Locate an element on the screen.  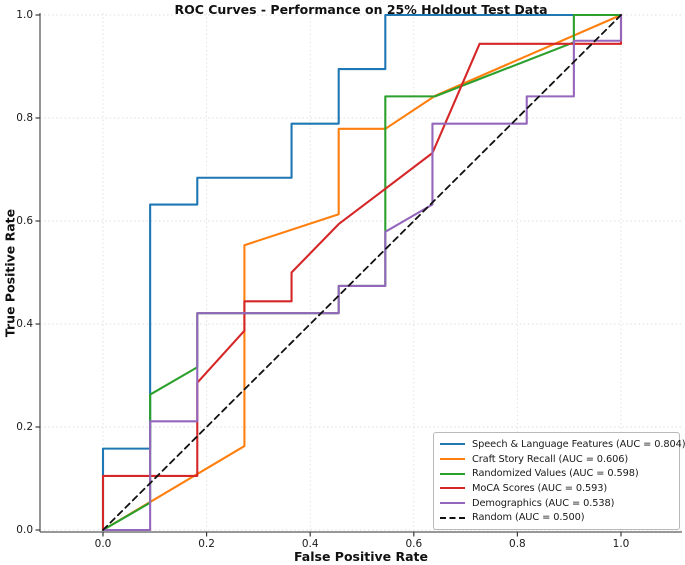
legend-label: Random (AUC = 0.500) is located at coordinates (528, 518).